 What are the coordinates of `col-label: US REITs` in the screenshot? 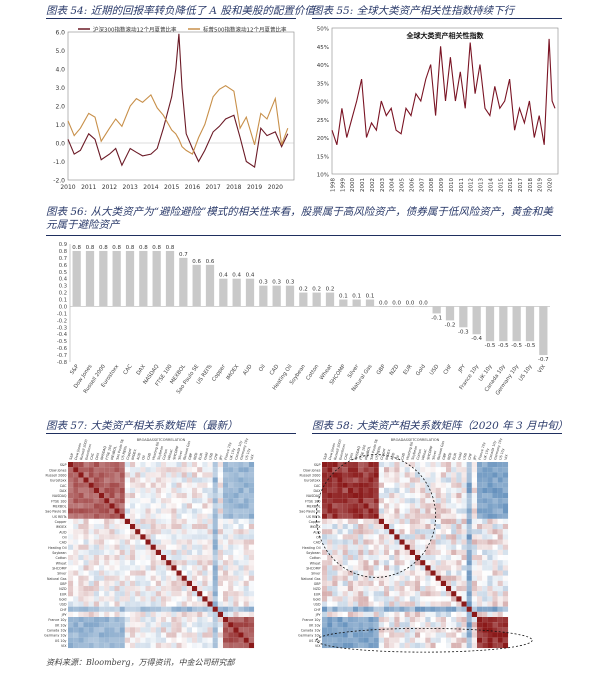 It's located at (378, 452).